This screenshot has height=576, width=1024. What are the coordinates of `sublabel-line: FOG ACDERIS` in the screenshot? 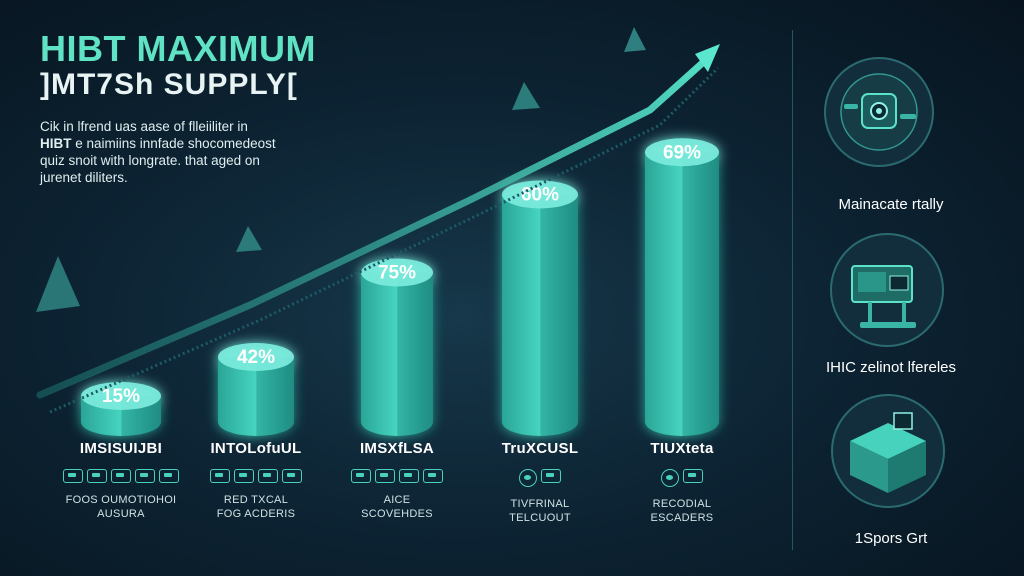 It's located at (256, 514).